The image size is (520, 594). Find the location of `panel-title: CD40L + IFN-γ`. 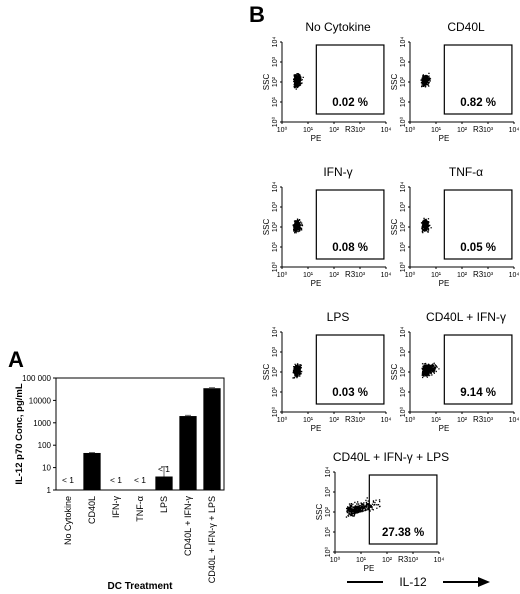

panel-title: CD40L + IFN-γ is located at coordinates (466, 317).